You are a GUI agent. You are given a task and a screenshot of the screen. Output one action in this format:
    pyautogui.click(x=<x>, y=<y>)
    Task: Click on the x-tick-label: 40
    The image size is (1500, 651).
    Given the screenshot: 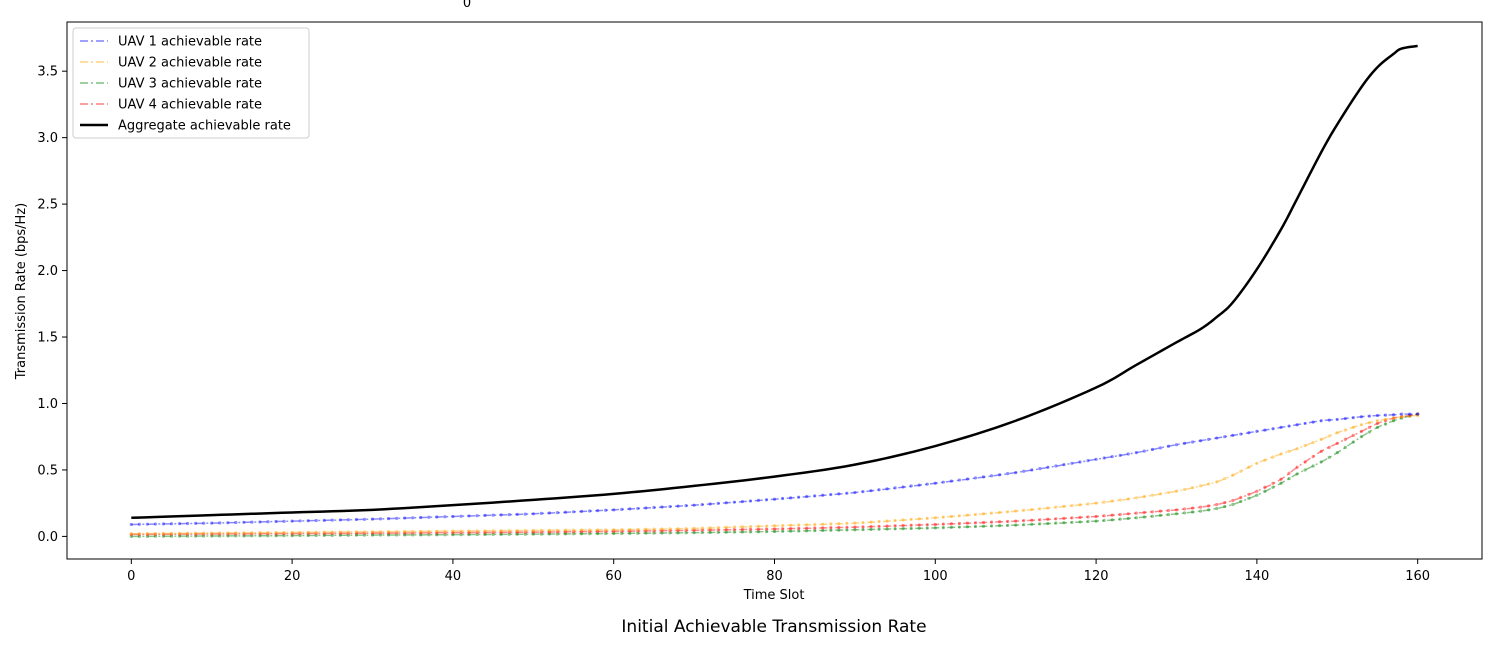 What is the action you would take?
    pyautogui.click(x=453, y=576)
    